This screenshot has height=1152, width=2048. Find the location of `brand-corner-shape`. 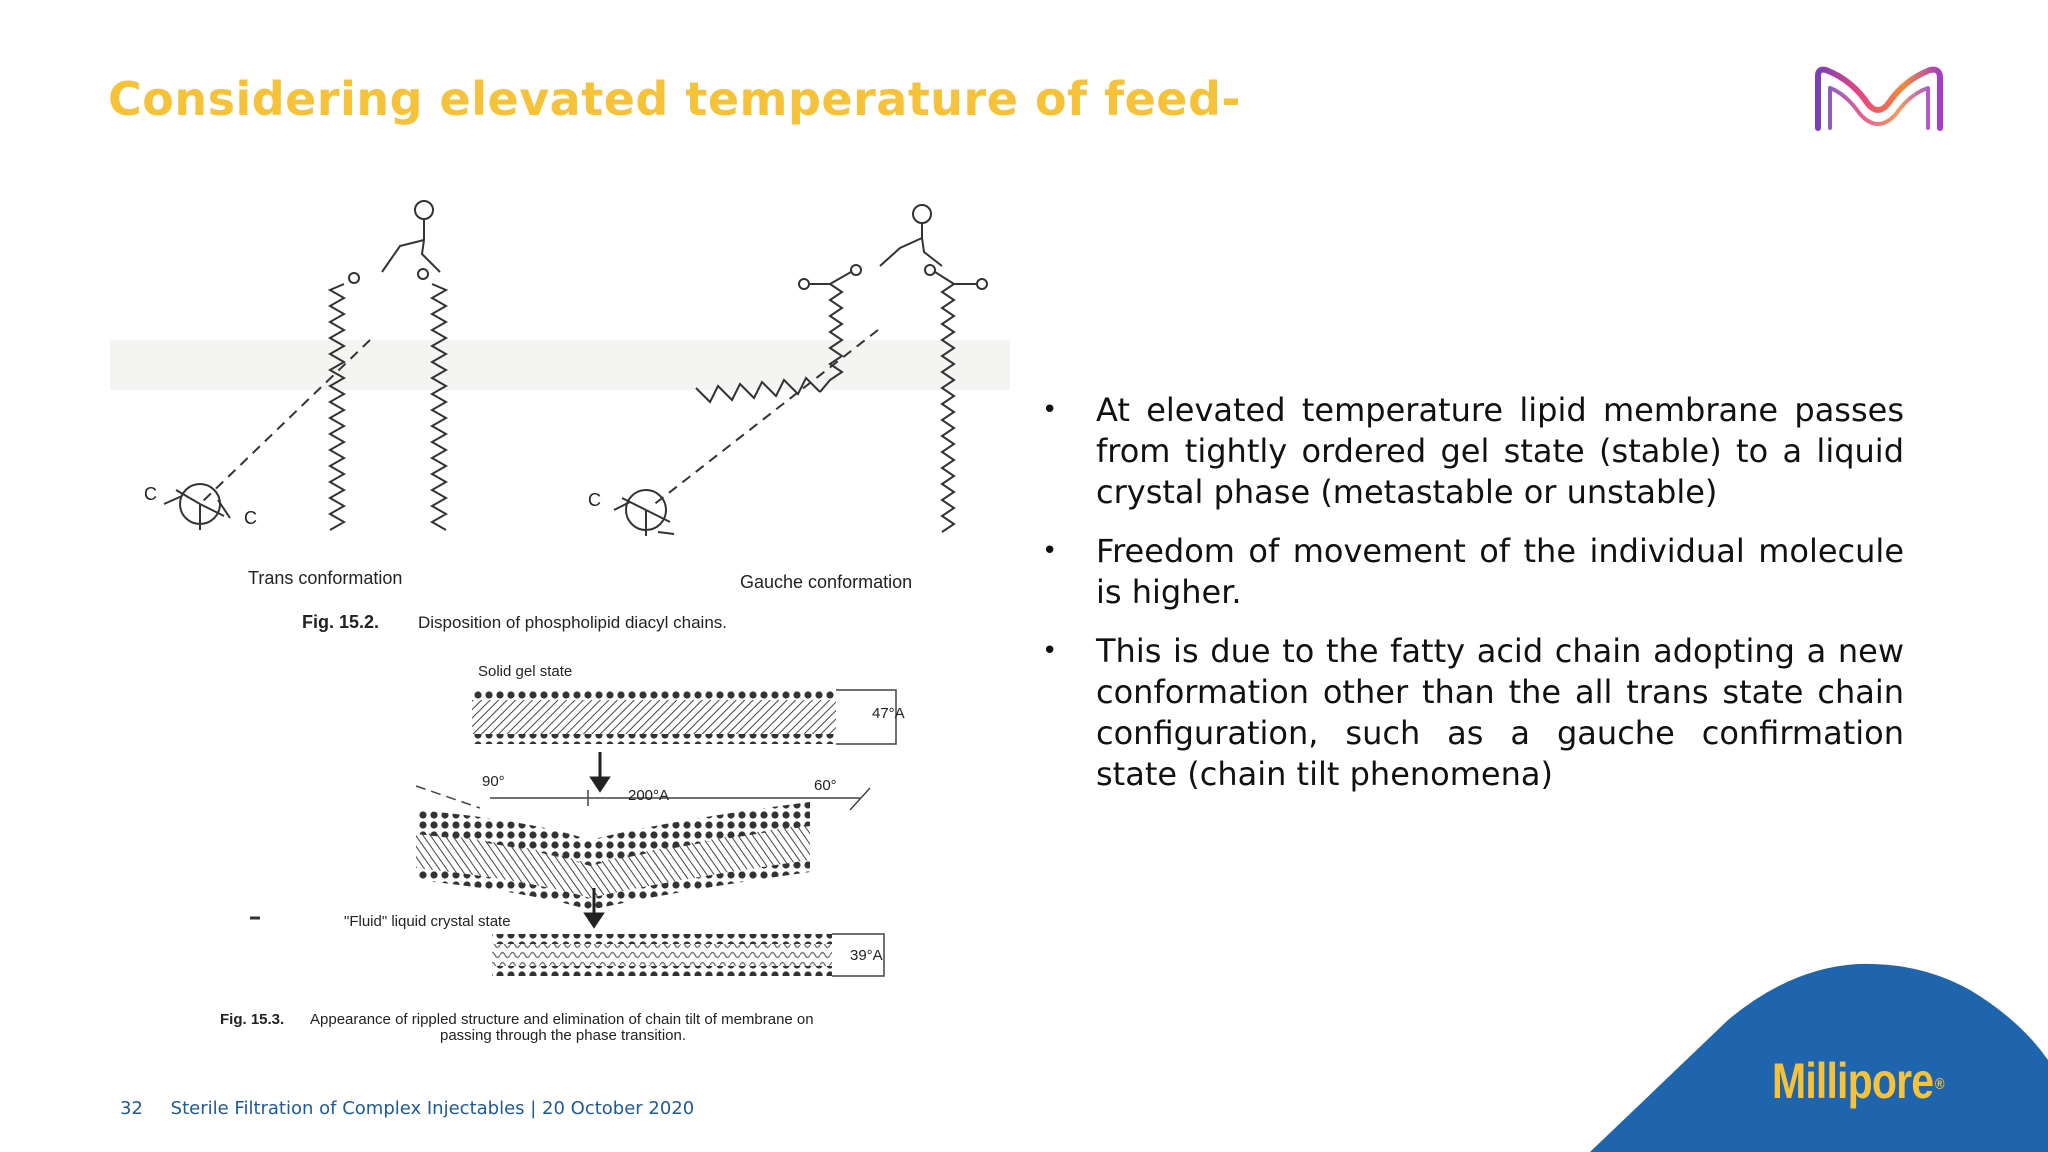

brand-corner-shape is located at coordinates (1819, 1057).